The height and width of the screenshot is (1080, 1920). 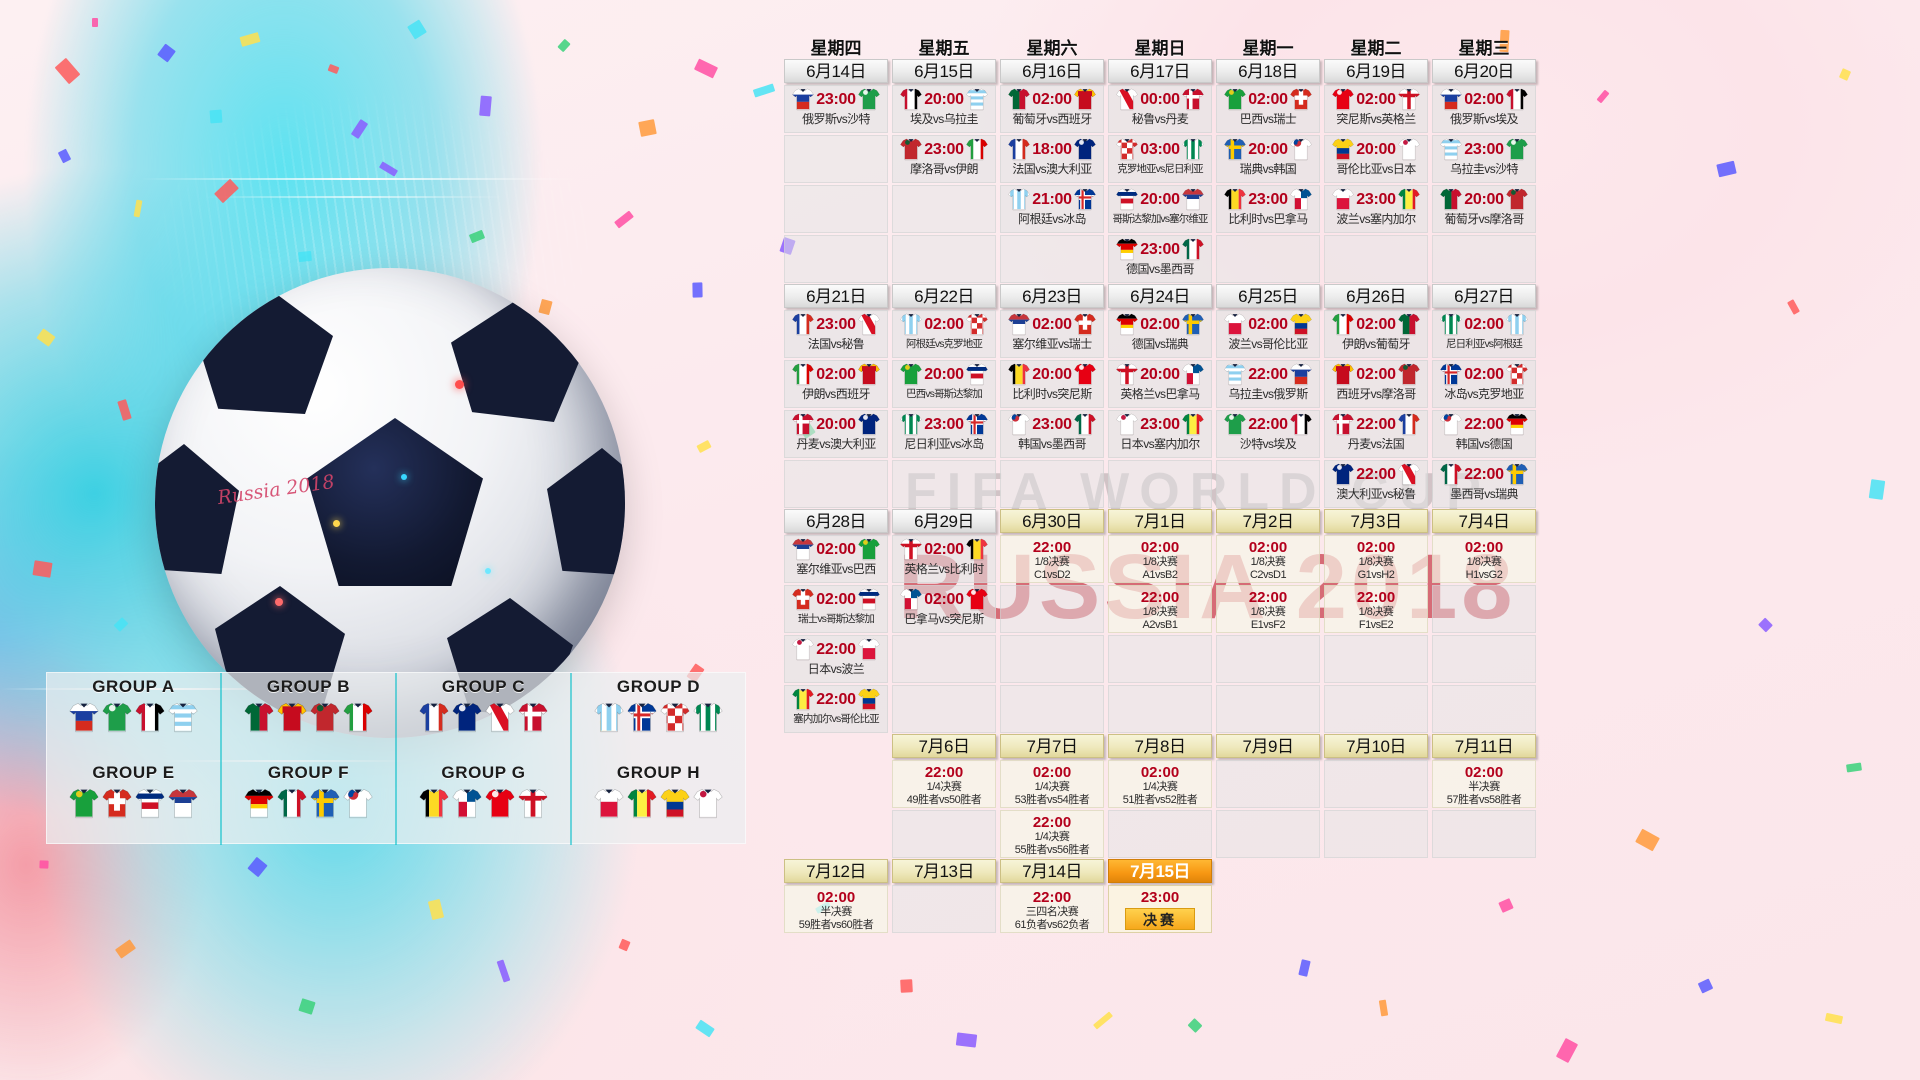 I want to click on match-cell: 02:00 俄罗斯vs埃及, so click(x=1484, y=109).